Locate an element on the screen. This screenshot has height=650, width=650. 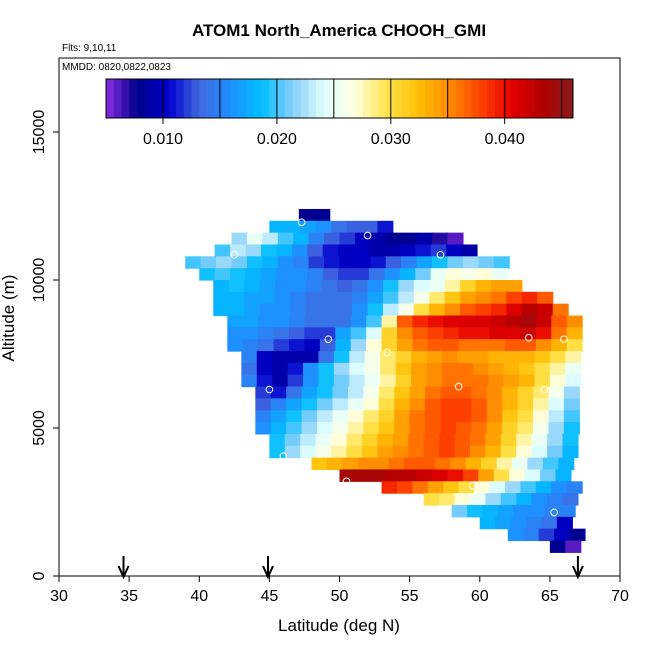
x-tick-label: 60 is located at coordinates (480, 596).